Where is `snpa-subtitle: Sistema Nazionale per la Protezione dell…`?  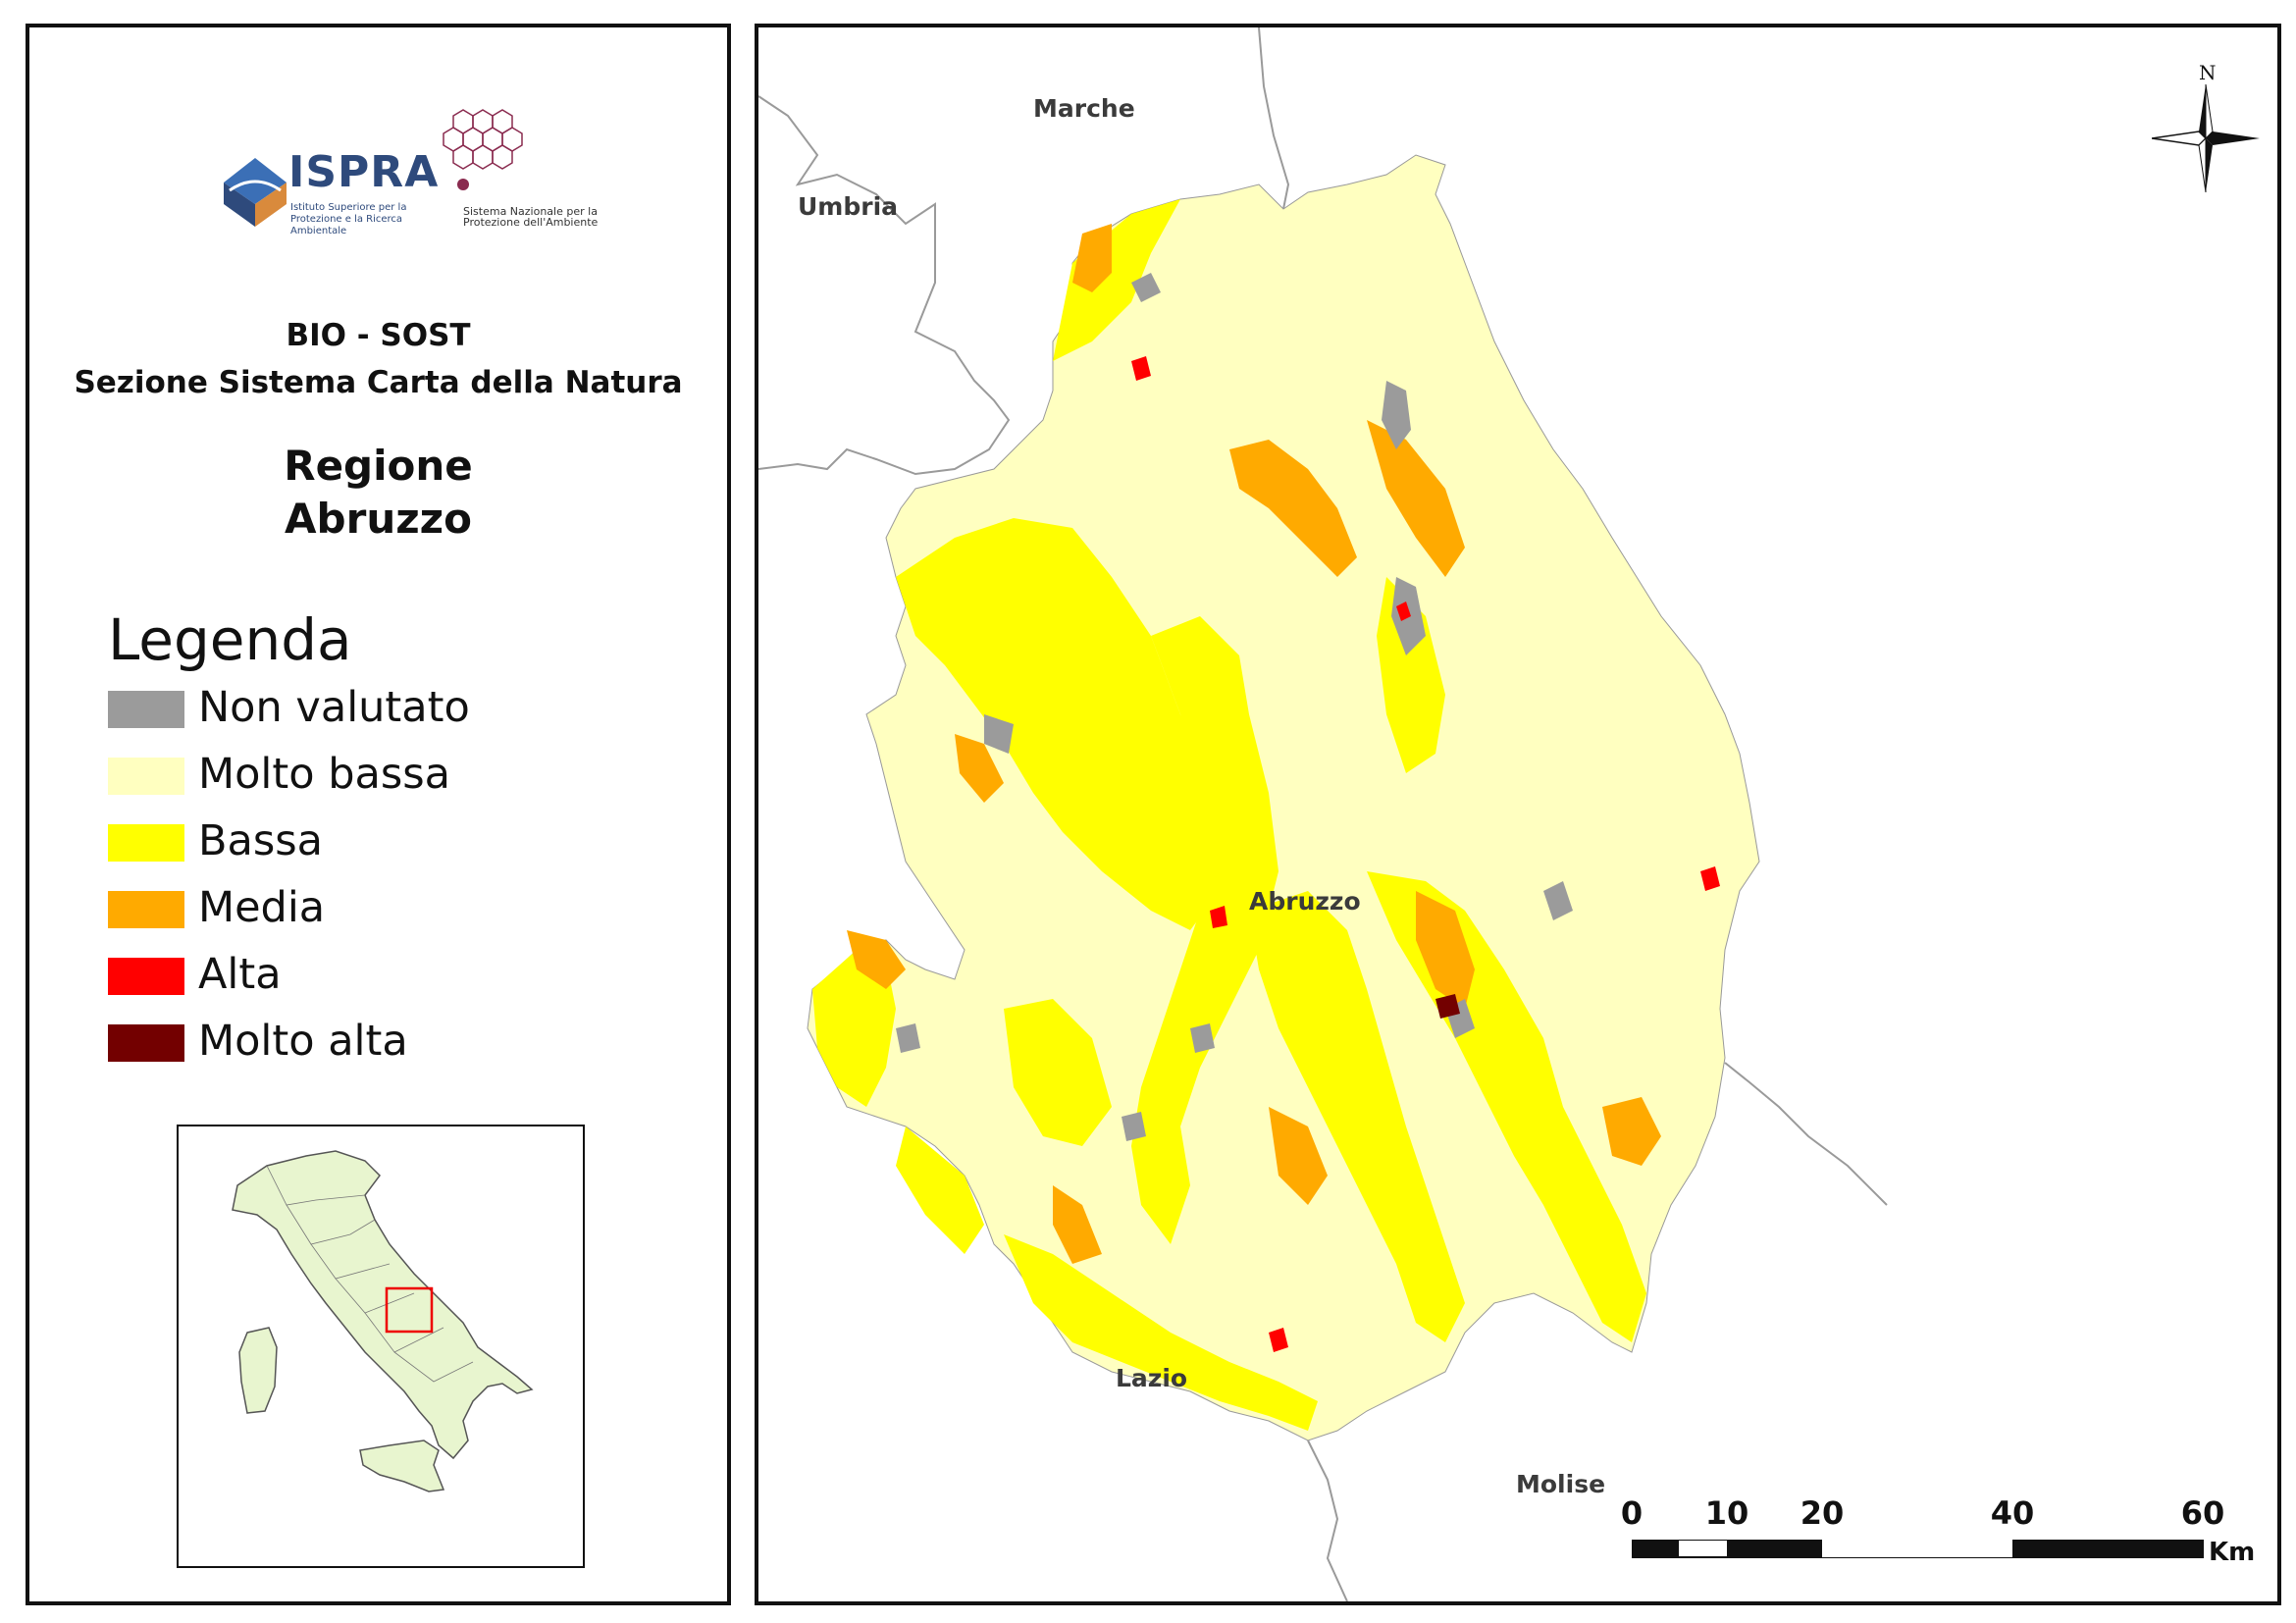 snpa-subtitle: Sistema Nazionale per la Protezione dell… is located at coordinates (531, 217).